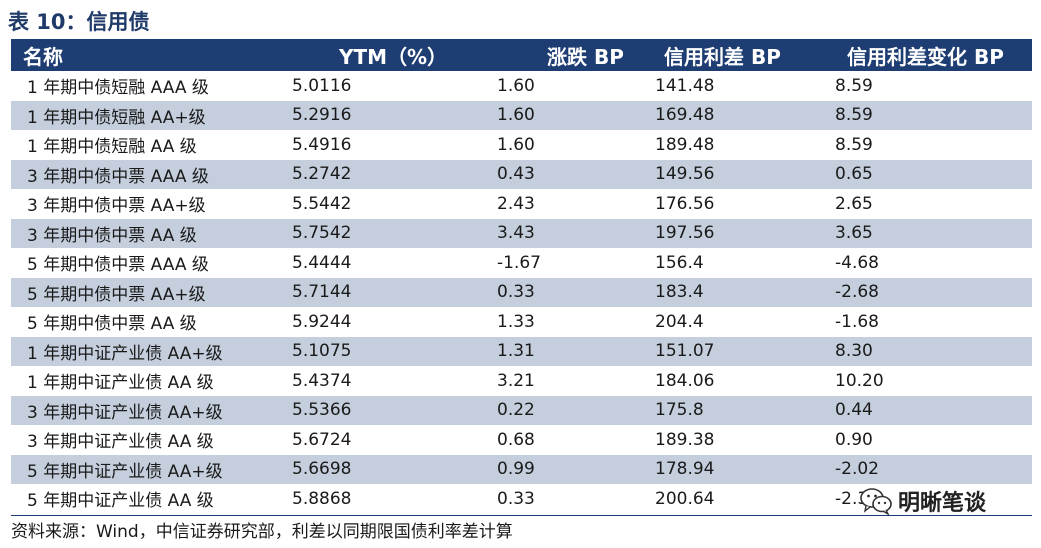 Image resolution: width=1041 pixels, height=548 pixels. Describe the element at coordinates (857, 292) in the screenshot. I see `cell-spread-change: -2.68` at that location.